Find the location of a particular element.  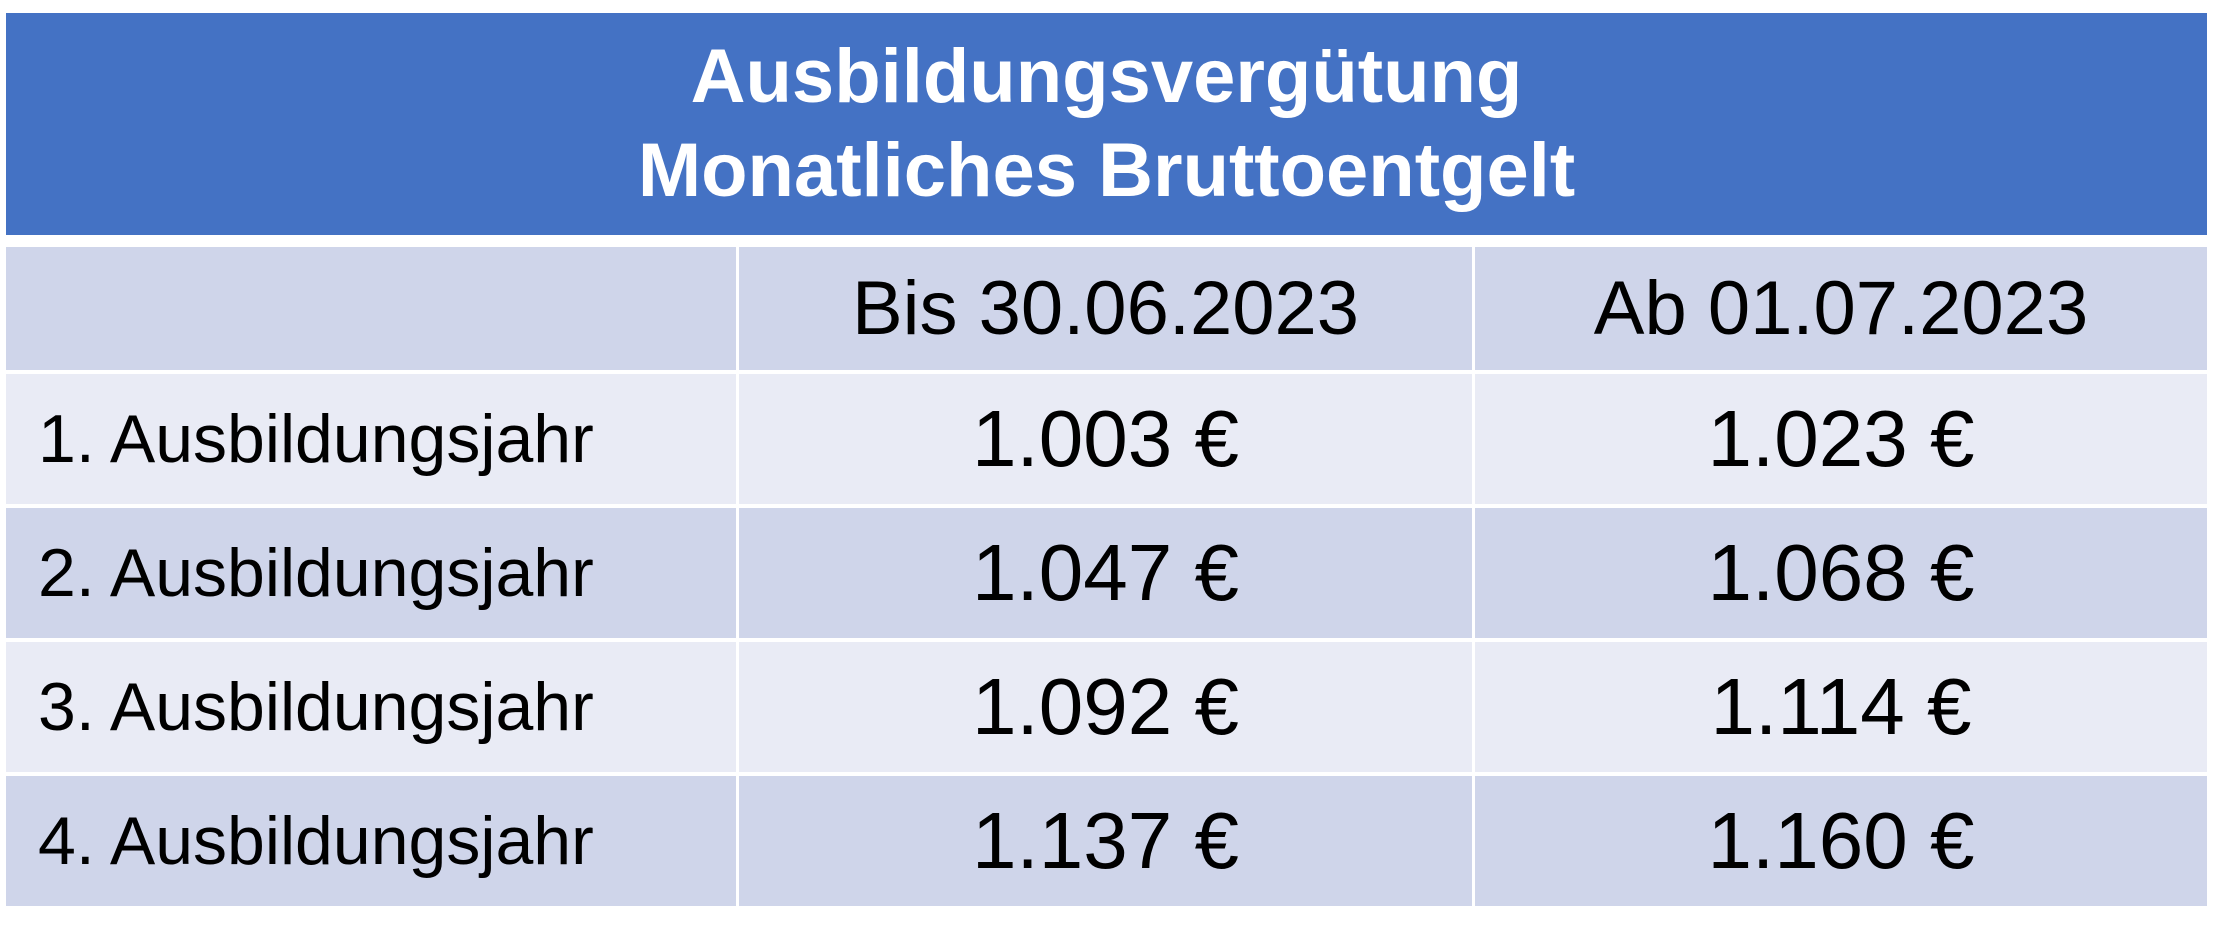

value-until: 1.092 € is located at coordinates (1105, 707).